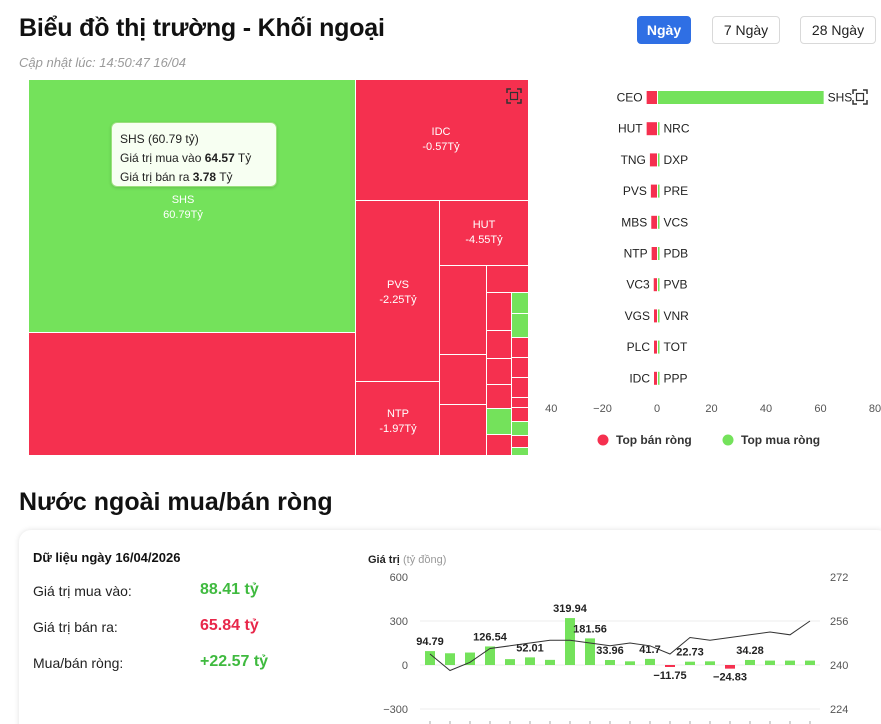  Describe the element at coordinates (664, 30) in the screenshot. I see `tab-day: Ngày` at that location.